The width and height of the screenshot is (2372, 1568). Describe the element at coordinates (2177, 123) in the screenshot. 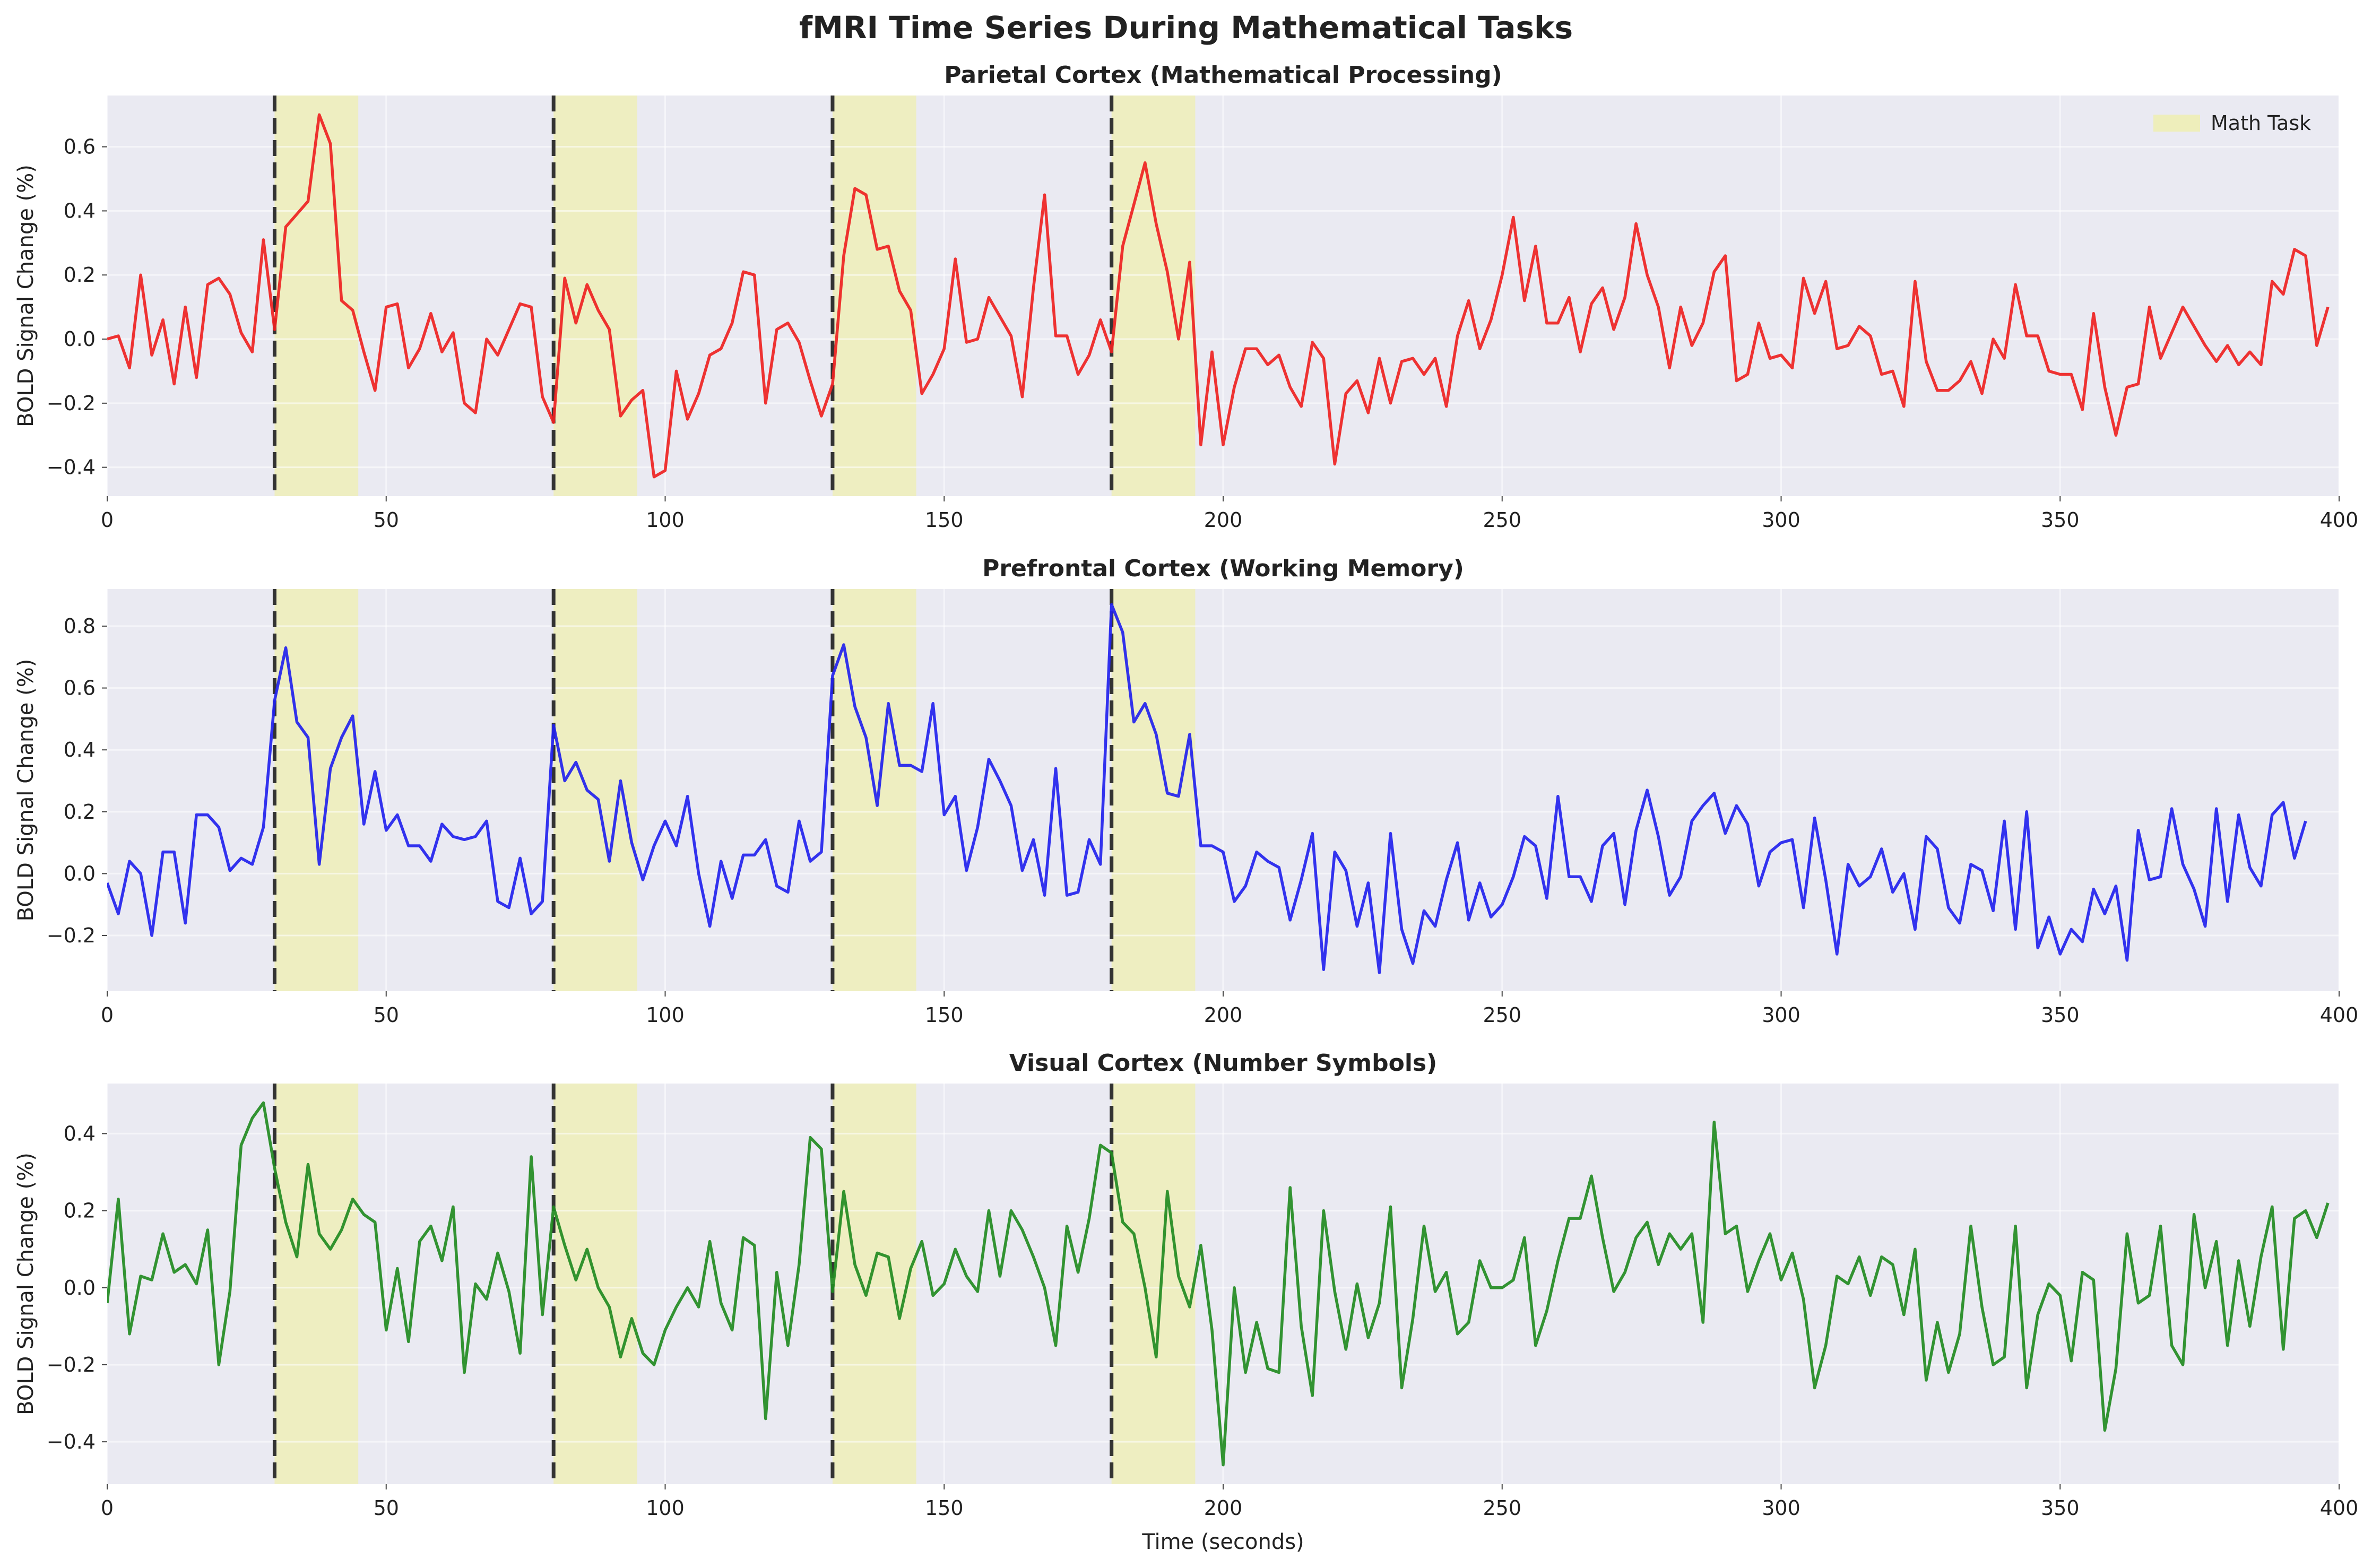

I see `legend-swatch` at that location.